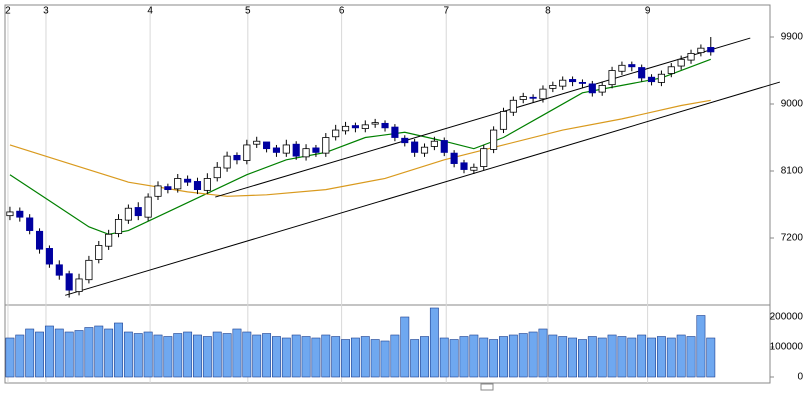 This screenshot has width=810, height=400. What do you see at coordinates (648, 11) in the screenshot?
I see `x-tick-label: 9` at bounding box center [648, 11].